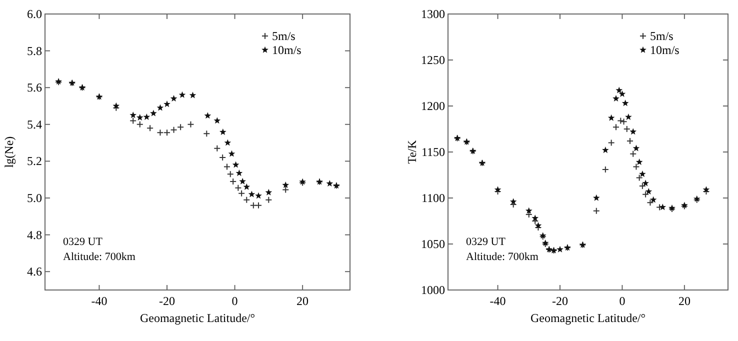 This screenshot has height=341, width=738. Describe the element at coordinates (34, 235) in the screenshot. I see `y-tick-label: 4.8` at that location.